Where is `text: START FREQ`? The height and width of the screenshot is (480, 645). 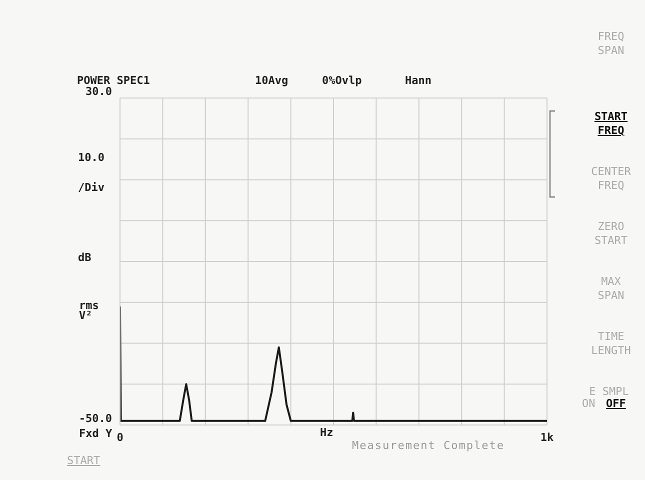
text: START FREQ is located at coordinates (611, 124).